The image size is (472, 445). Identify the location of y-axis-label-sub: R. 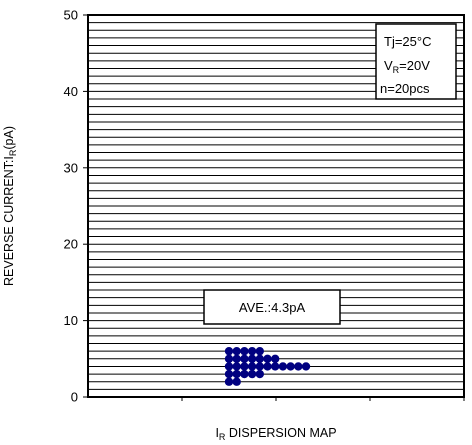
(13, 152).